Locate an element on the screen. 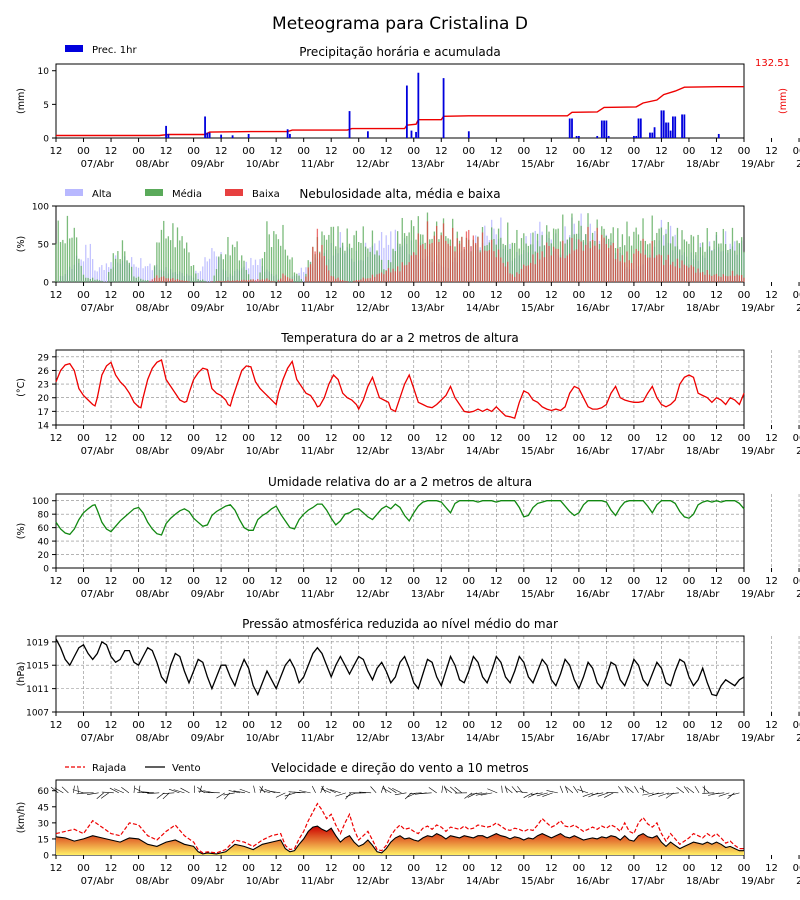 This screenshot has height=900, width=800. y-tick-label: 23 is located at coordinates (43, 386).